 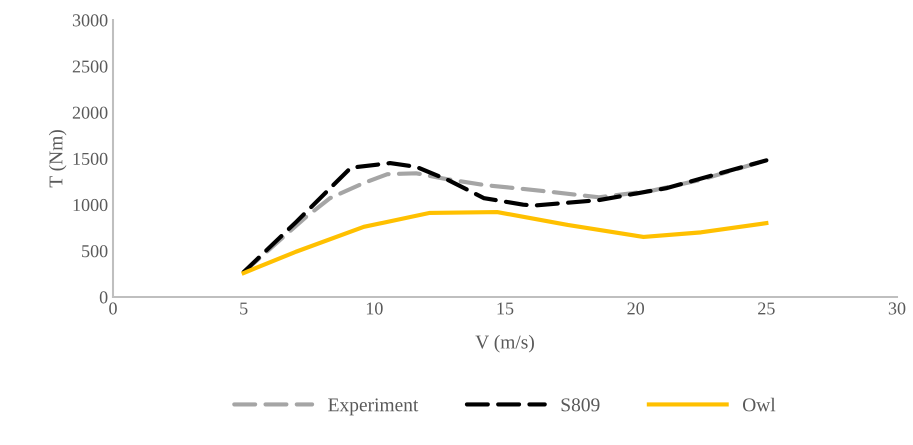 What do you see at coordinates (897, 308) in the screenshot?
I see `x-tick-label: 30` at bounding box center [897, 308].